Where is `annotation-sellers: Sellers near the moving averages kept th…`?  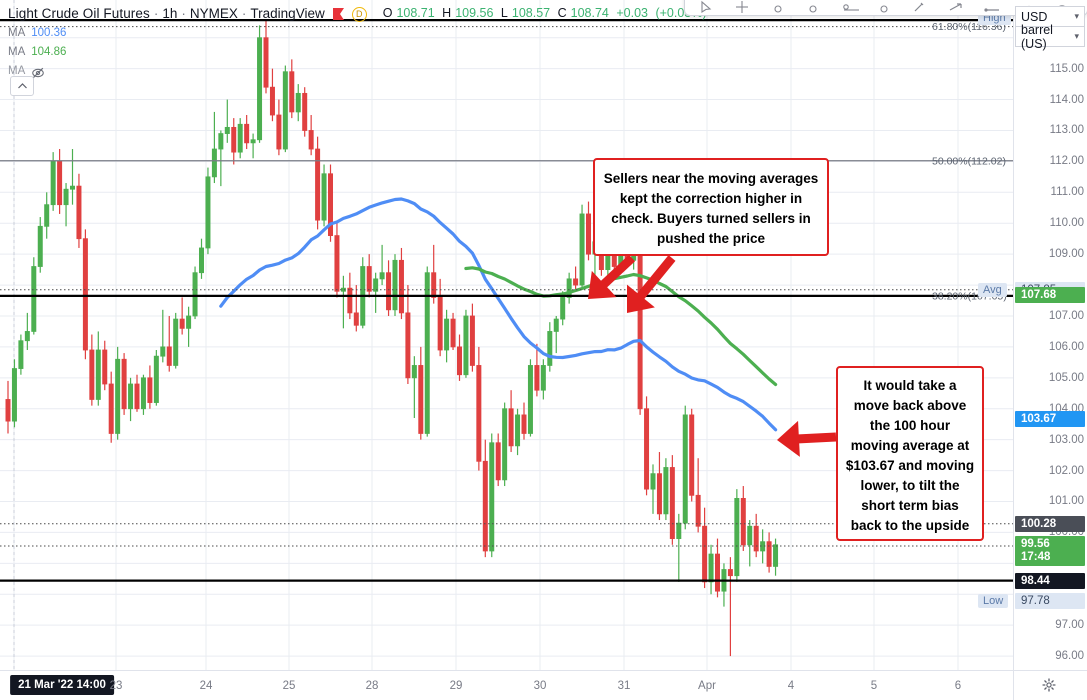
annotation-sellers: Sellers near the moving averages kept th… is located at coordinates (711, 207).